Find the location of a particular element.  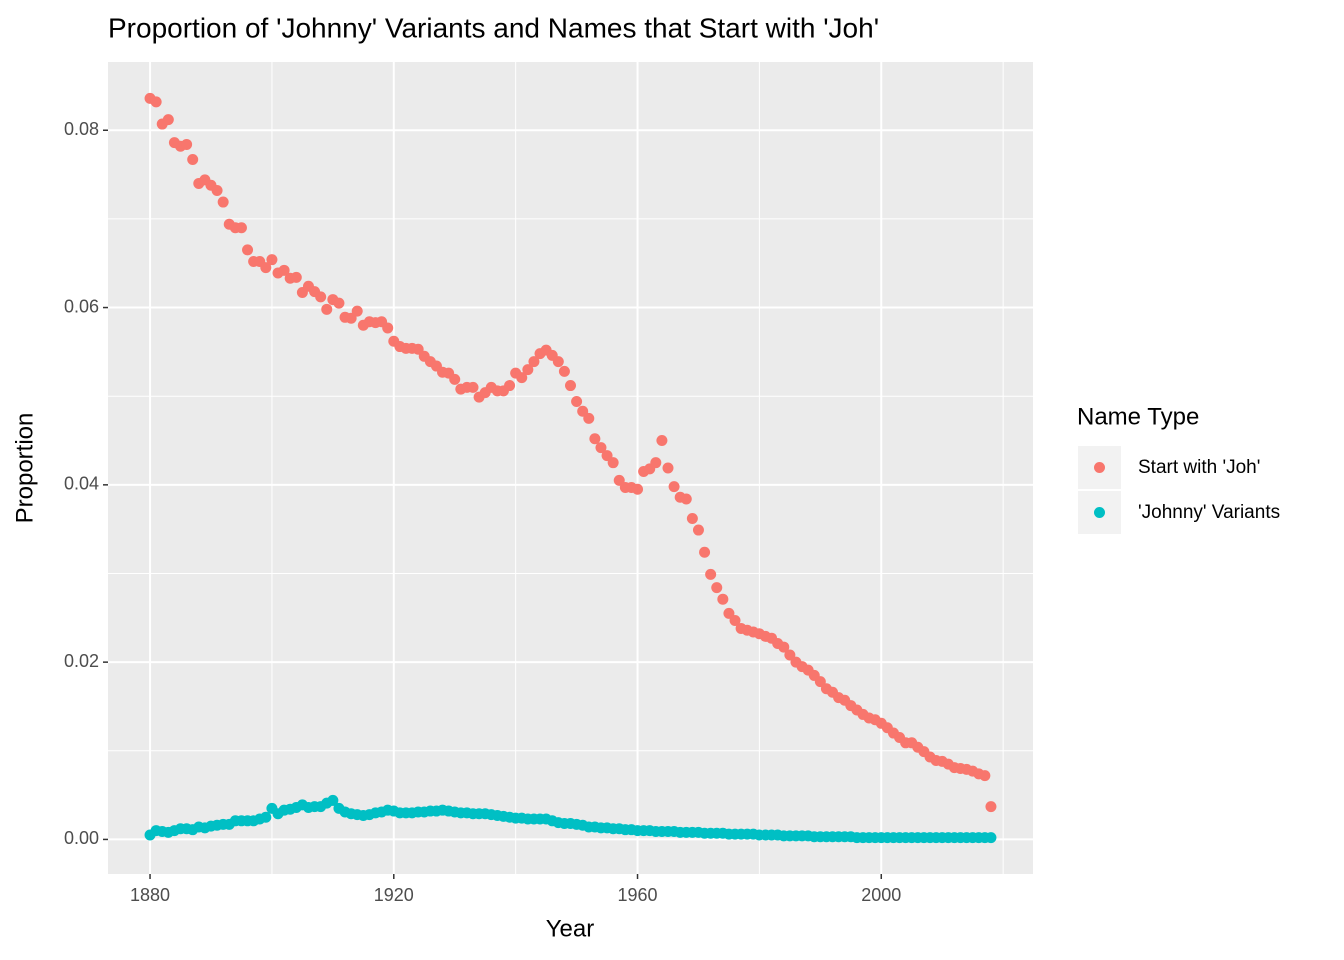

y-tick-label: 0.04 is located at coordinates (81, 484).